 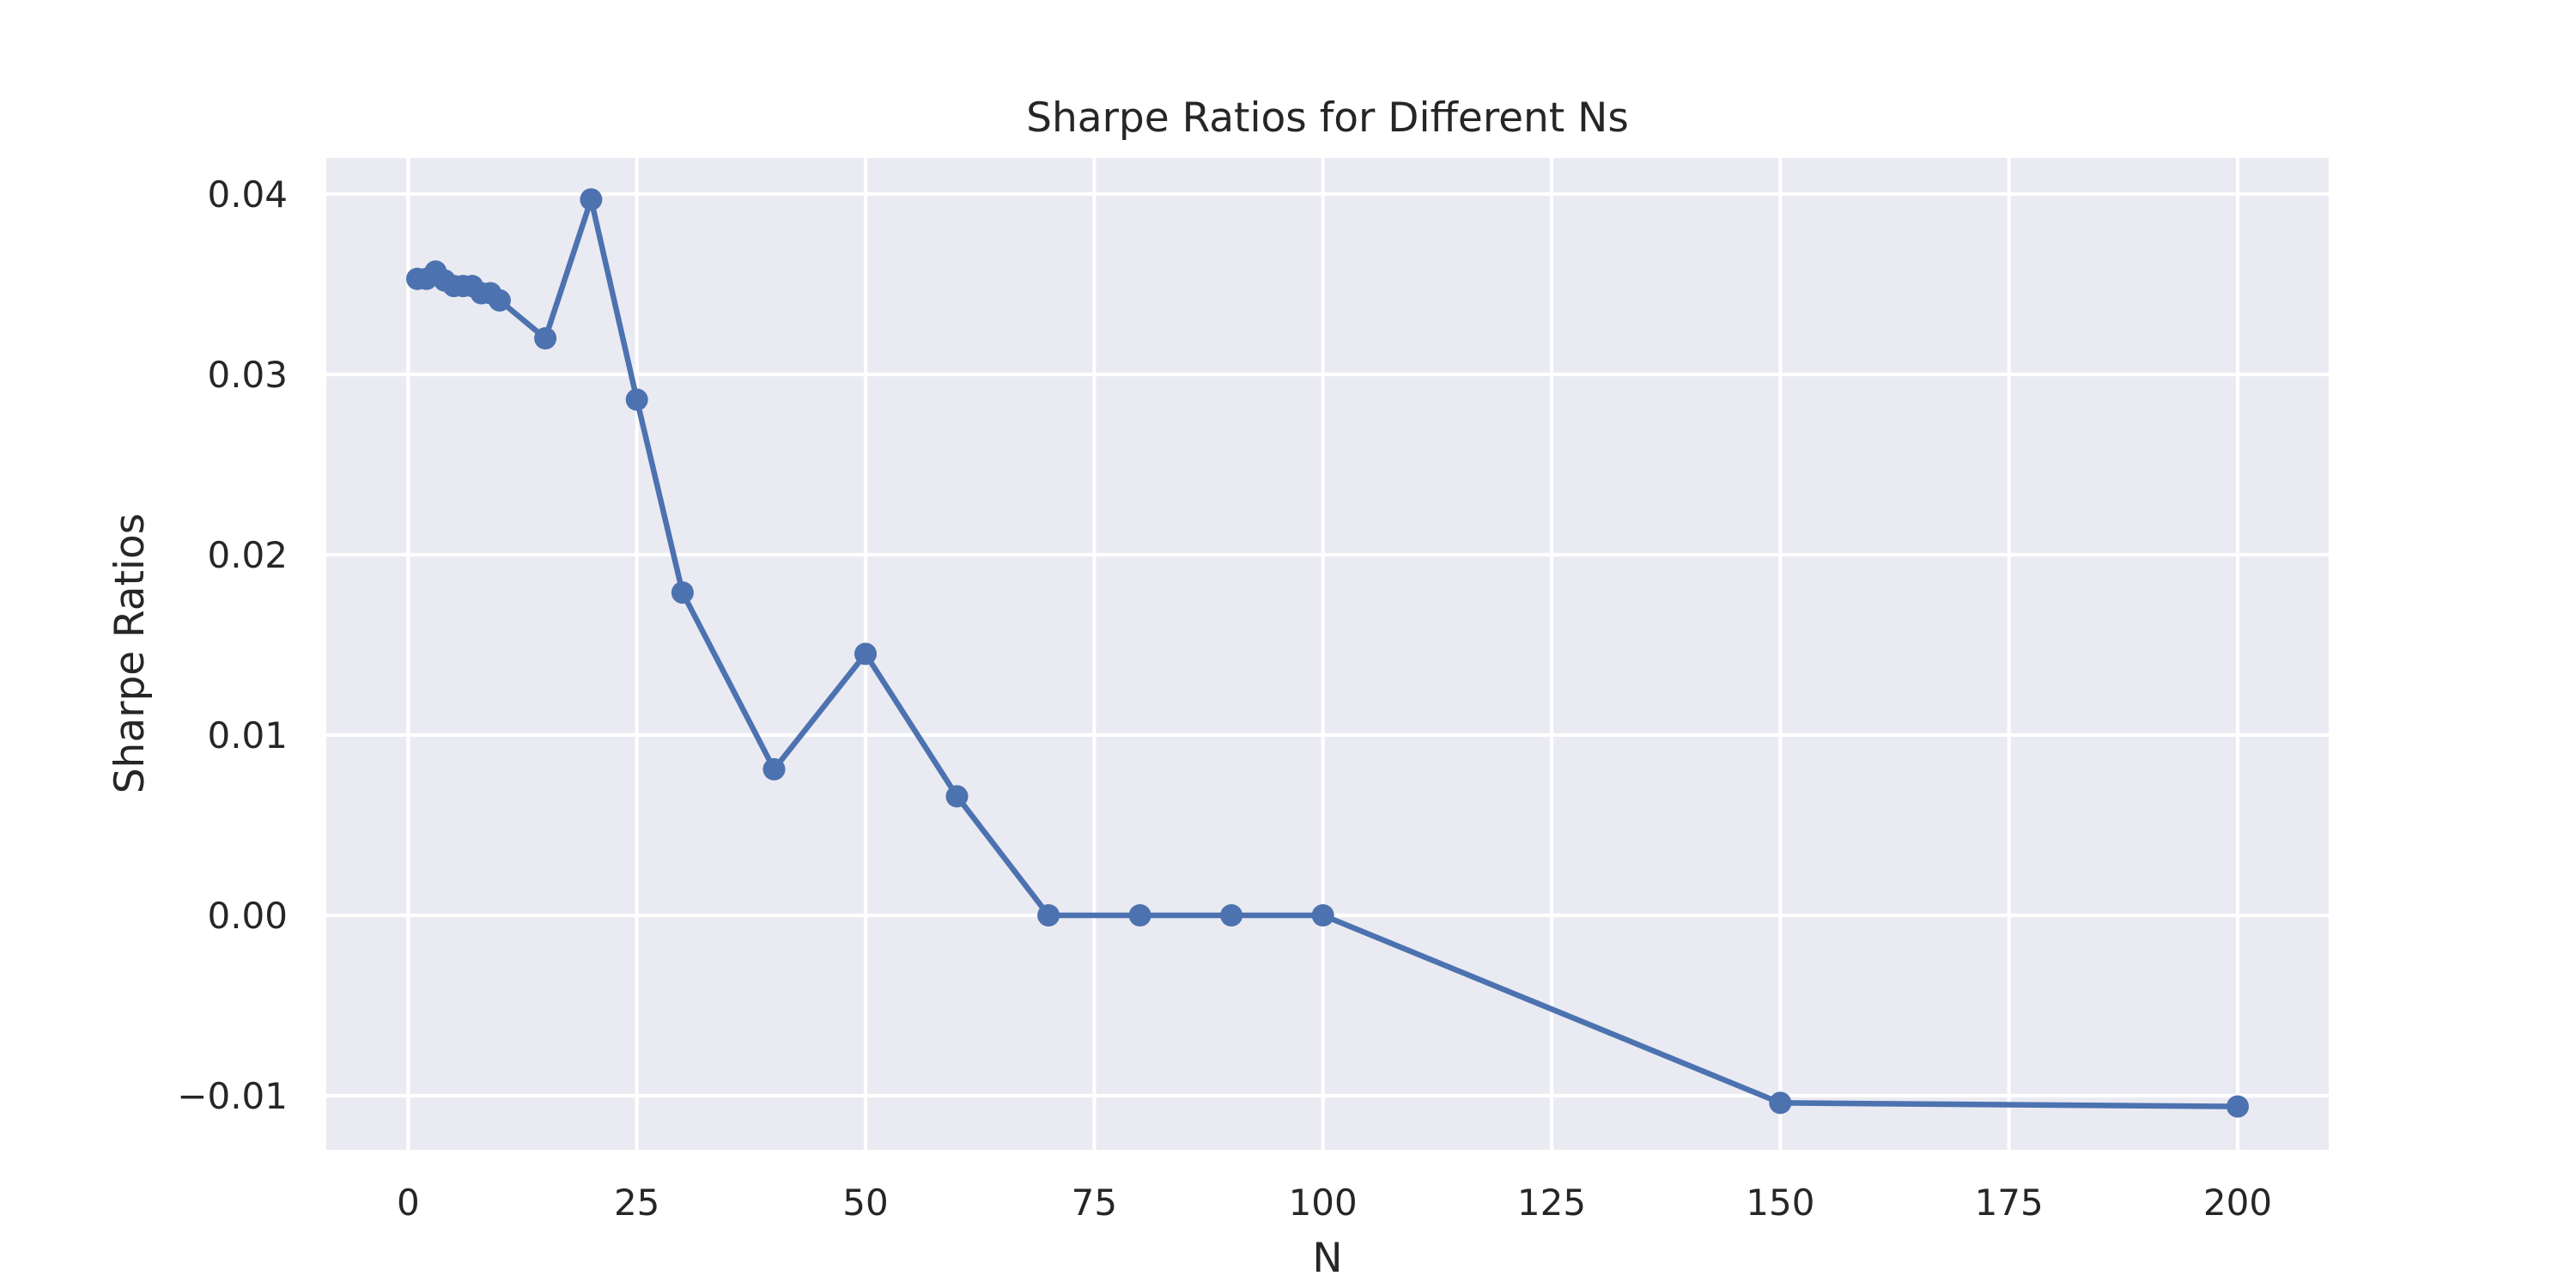 What do you see at coordinates (248, 194) in the screenshot?
I see `y-tick-label: 0.04` at bounding box center [248, 194].